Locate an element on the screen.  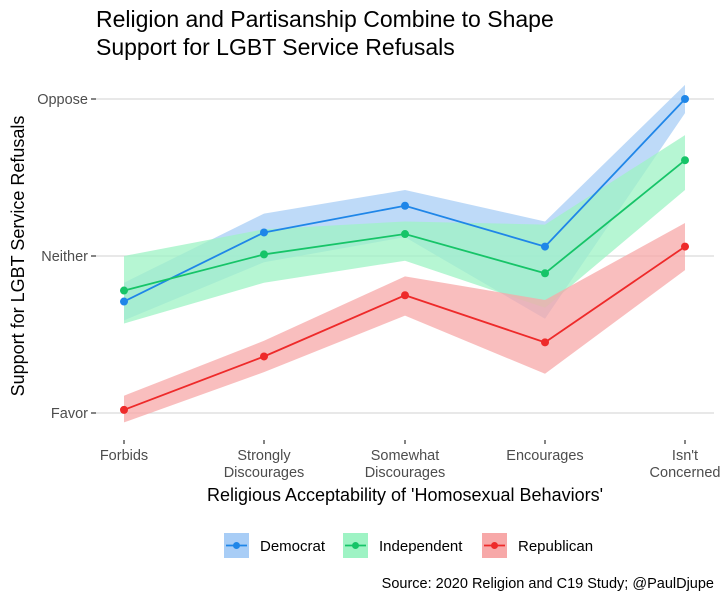
y-tick-label: Favor is located at coordinates (69, 414).